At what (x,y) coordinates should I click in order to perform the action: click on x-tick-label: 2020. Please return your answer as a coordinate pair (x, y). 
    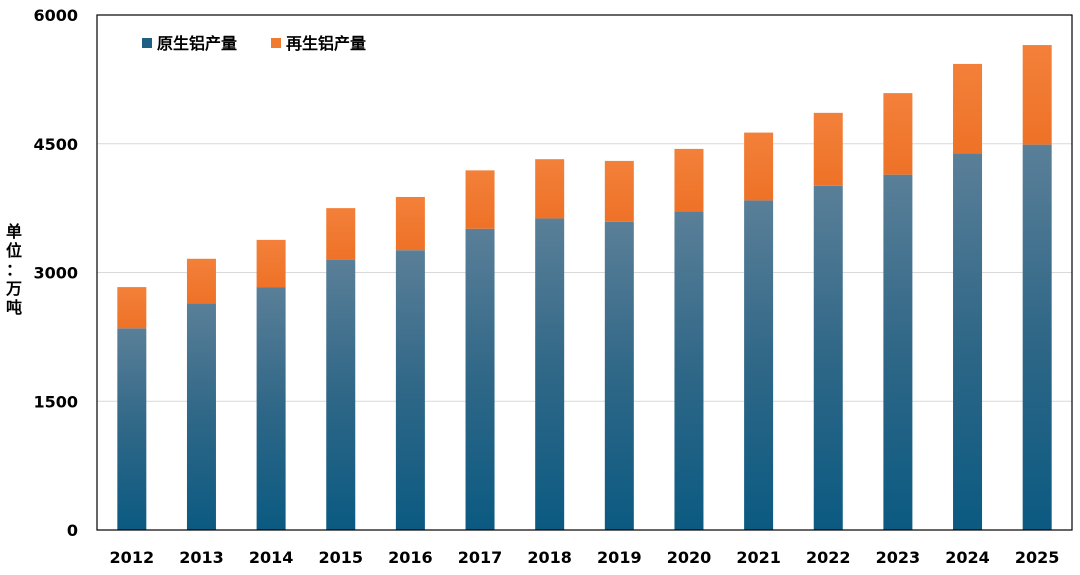
    Looking at the image, I should click on (689, 557).